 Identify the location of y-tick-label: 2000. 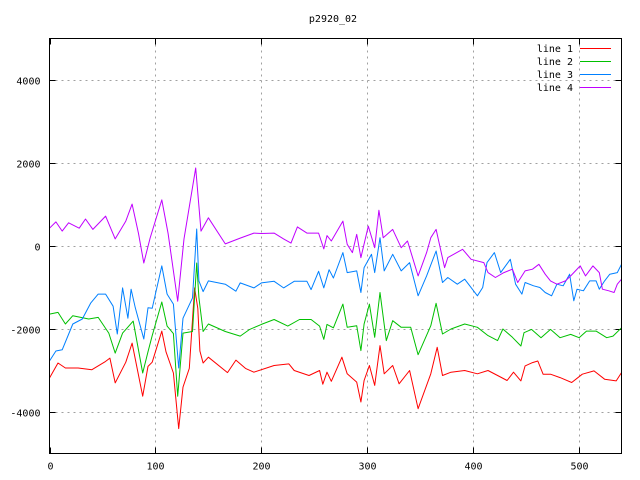
(28, 165).